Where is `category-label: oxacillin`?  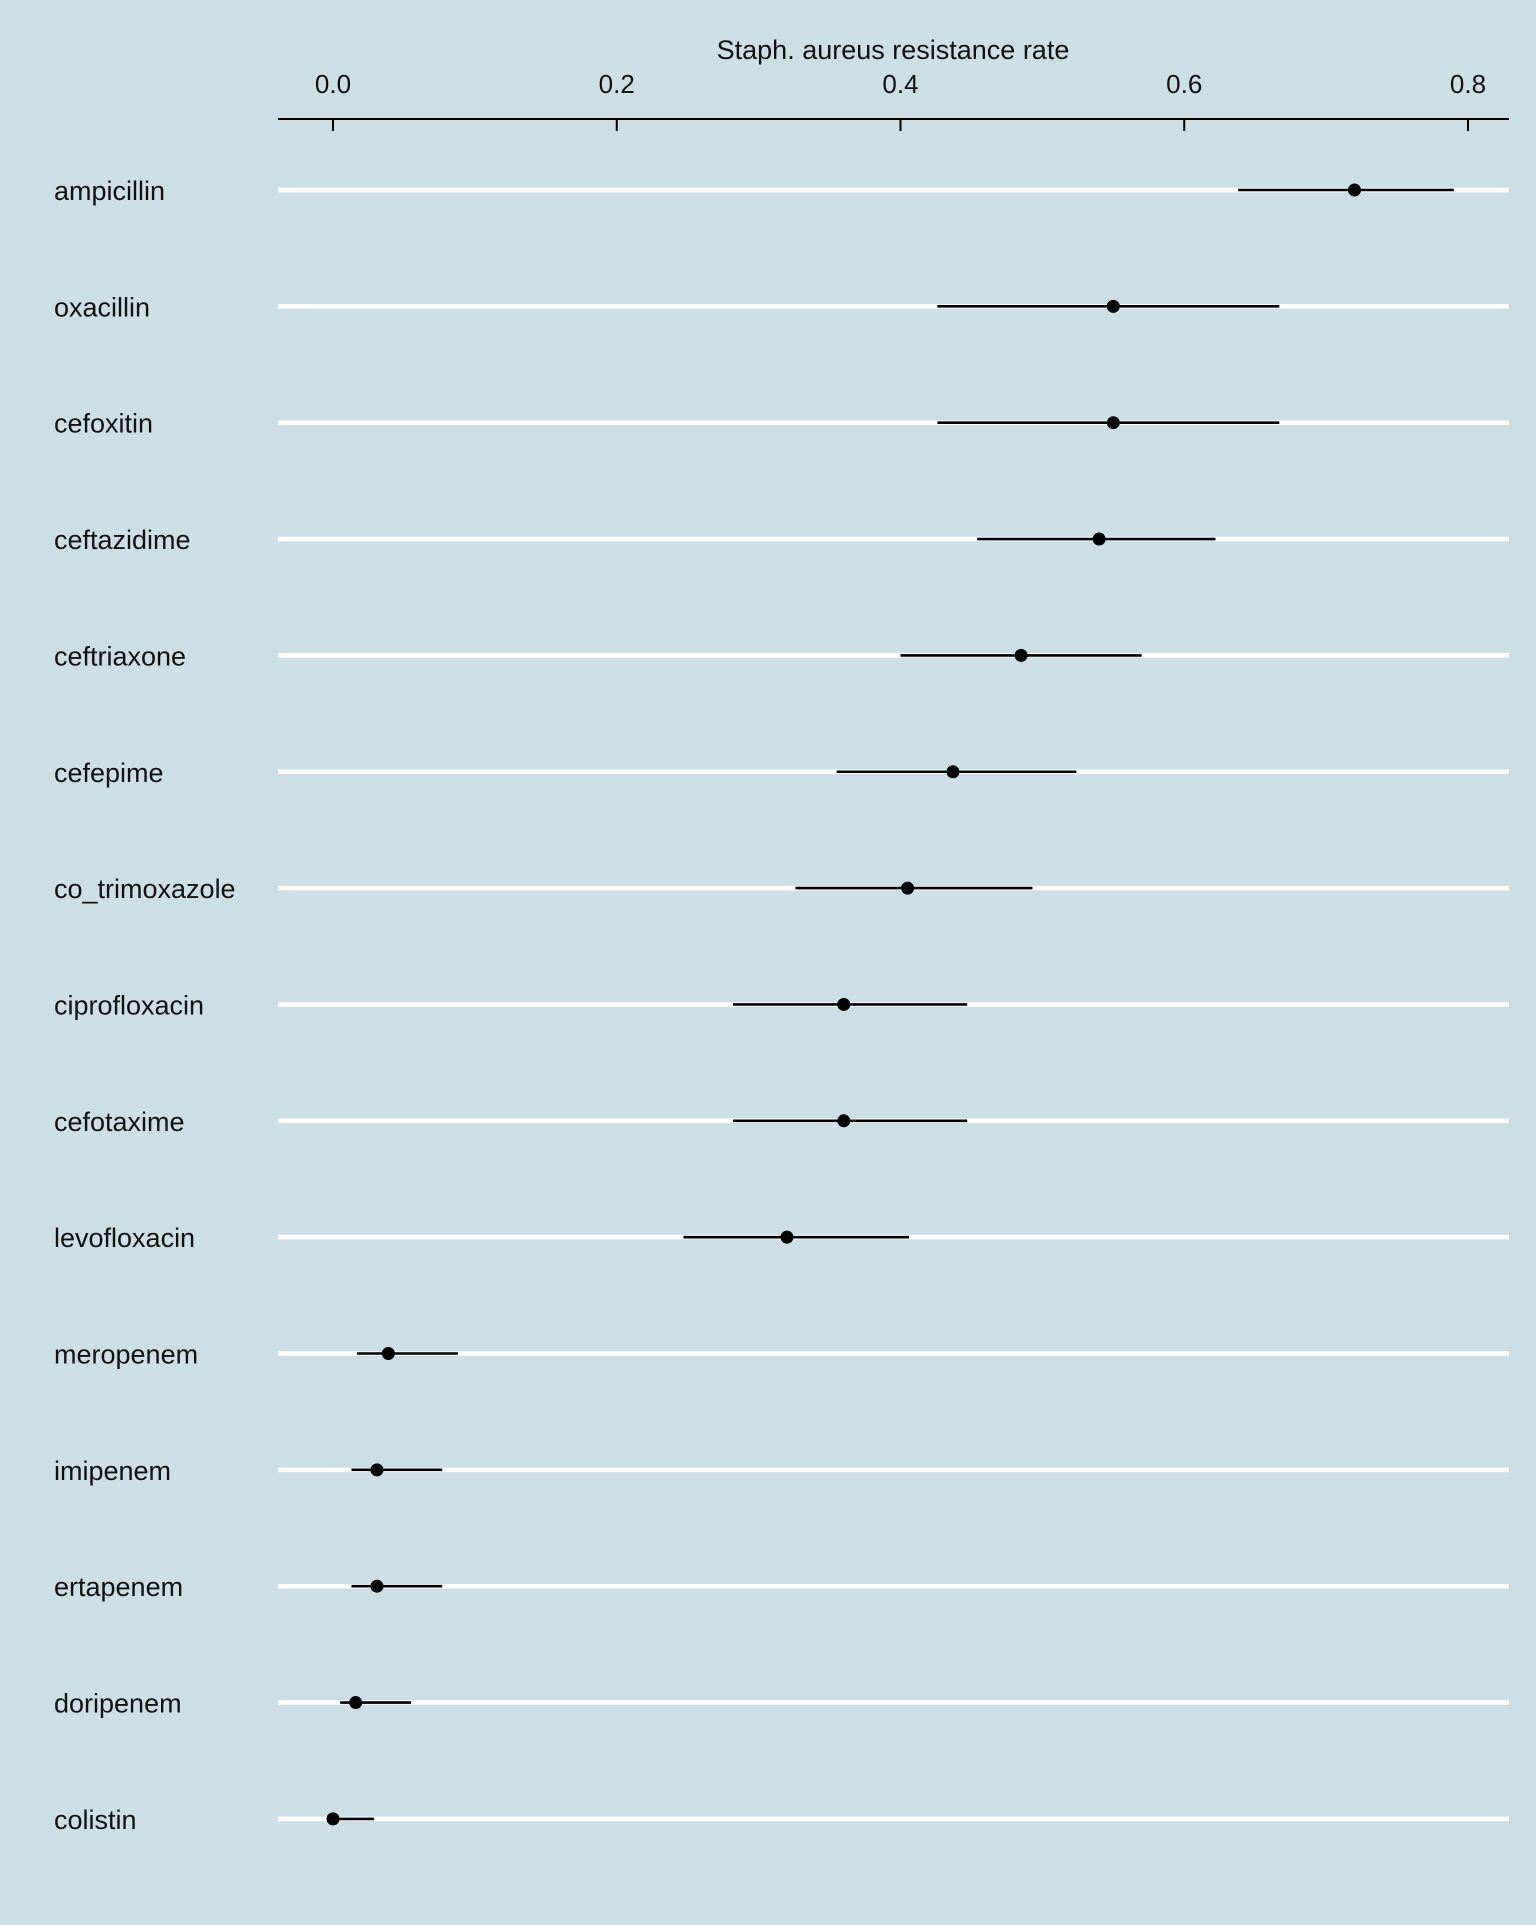 category-label: oxacillin is located at coordinates (102, 307).